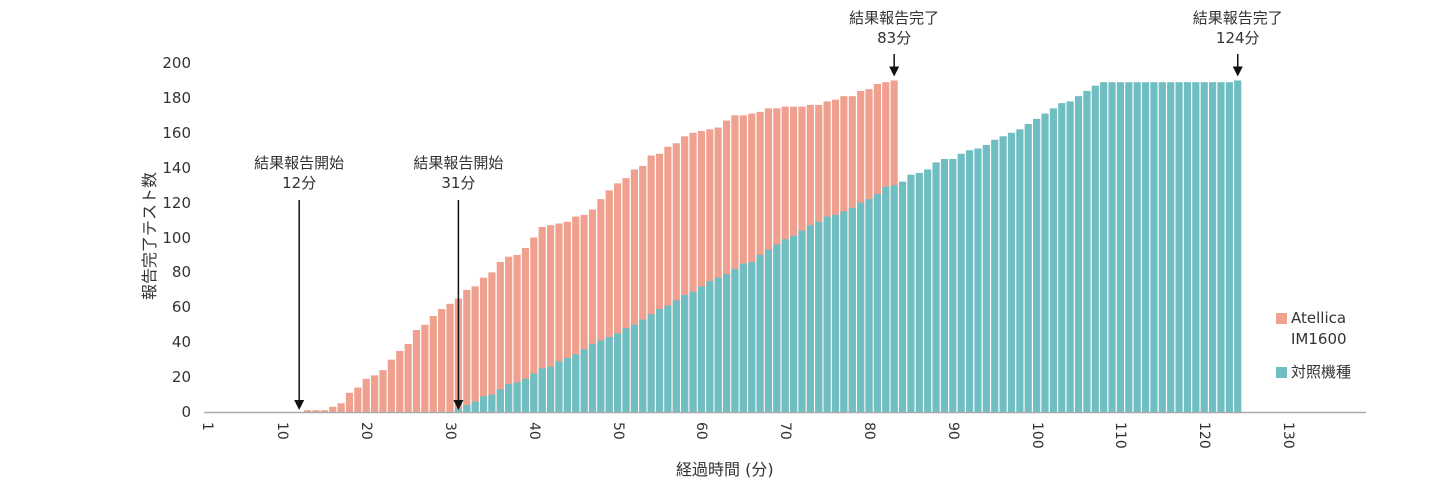  What do you see at coordinates (1238, 28) in the screenshot?
I see `annotation-label: 結果報告完了 124分` at bounding box center [1238, 28].